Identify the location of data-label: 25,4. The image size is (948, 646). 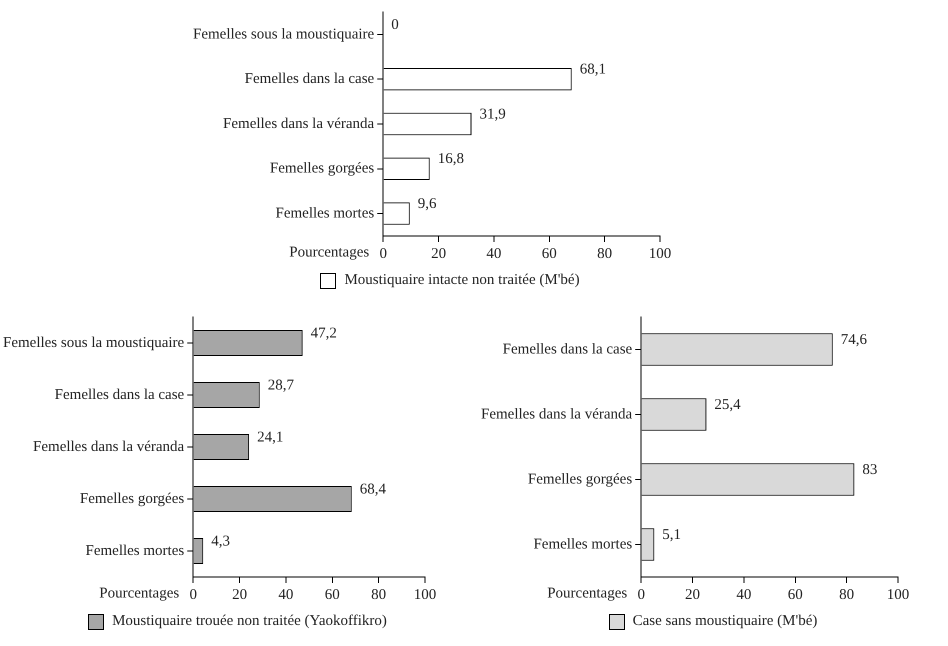
(728, 404).